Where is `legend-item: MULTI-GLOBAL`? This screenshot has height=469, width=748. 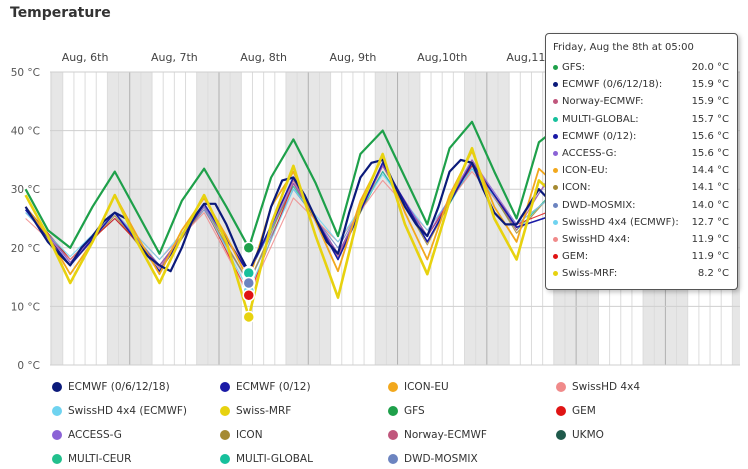
legend-item: MULTI-GLOBAL is located at coordinates (266, 459).